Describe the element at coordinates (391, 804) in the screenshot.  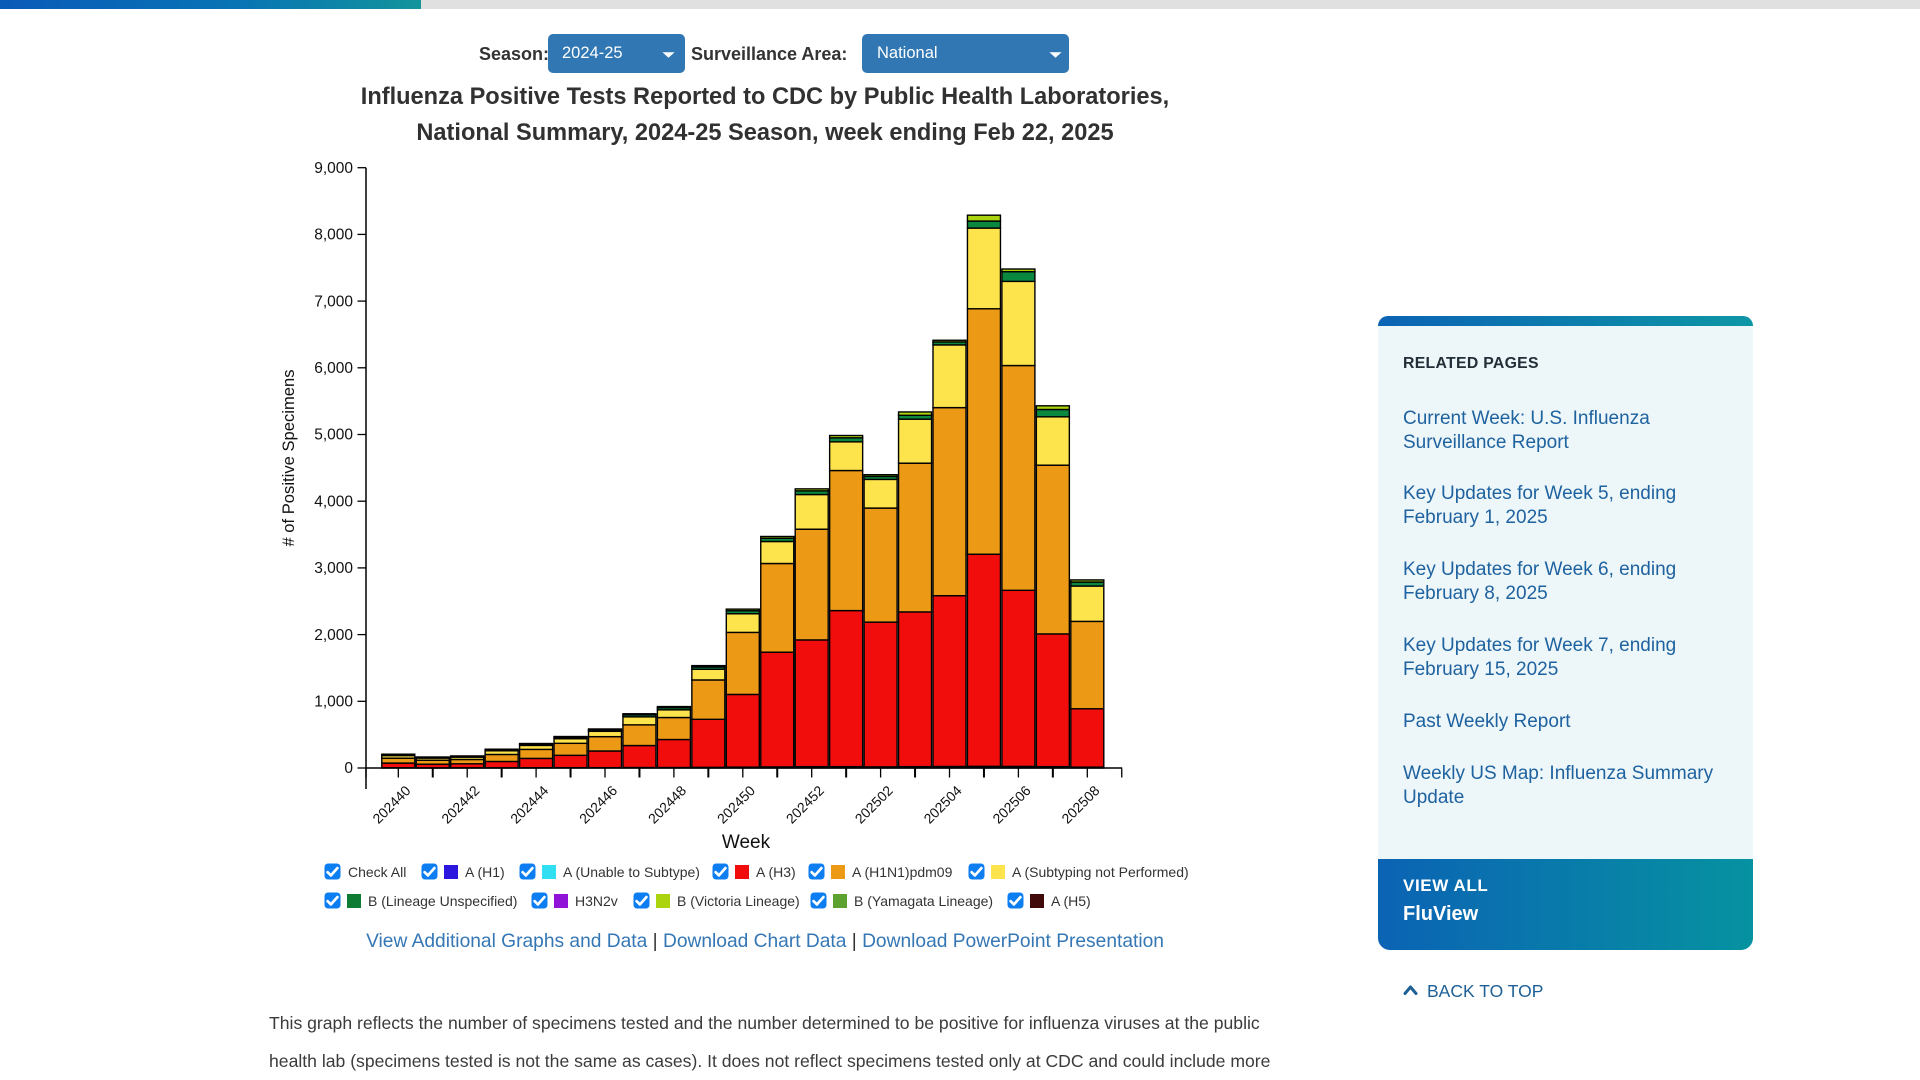
I see `svg-text: 202440` at that location.